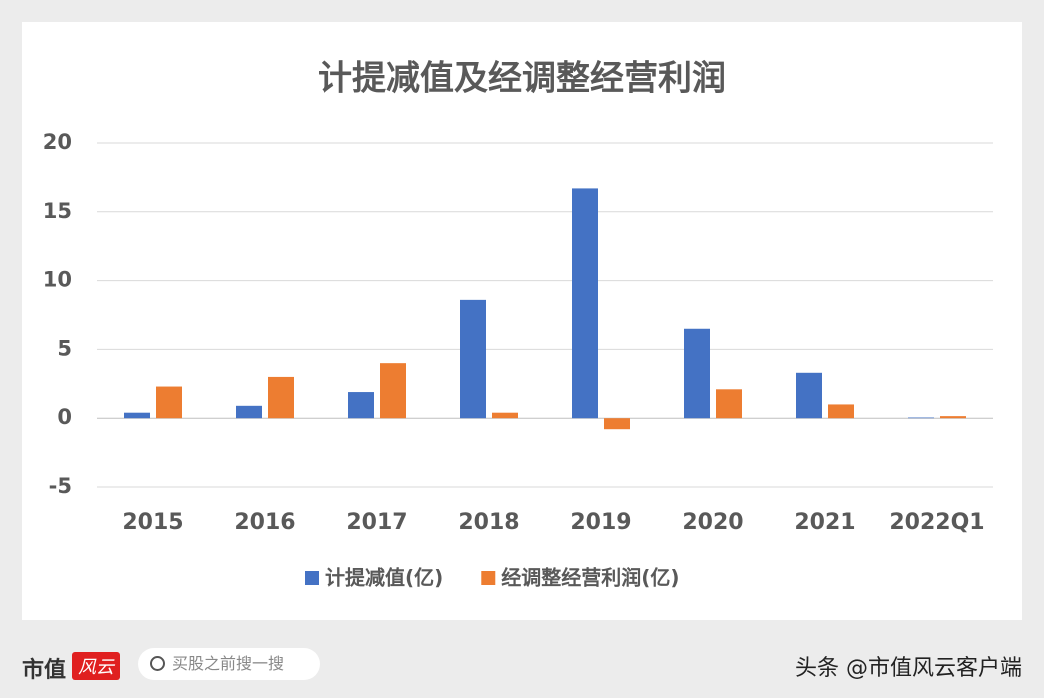 Image resolution: width=1044 pixels, height=698 pixels. What do you see at coordinates (712, 522) in the screenshot?
I see `x-tick-label: 2020` at bounding box center [712, 522].